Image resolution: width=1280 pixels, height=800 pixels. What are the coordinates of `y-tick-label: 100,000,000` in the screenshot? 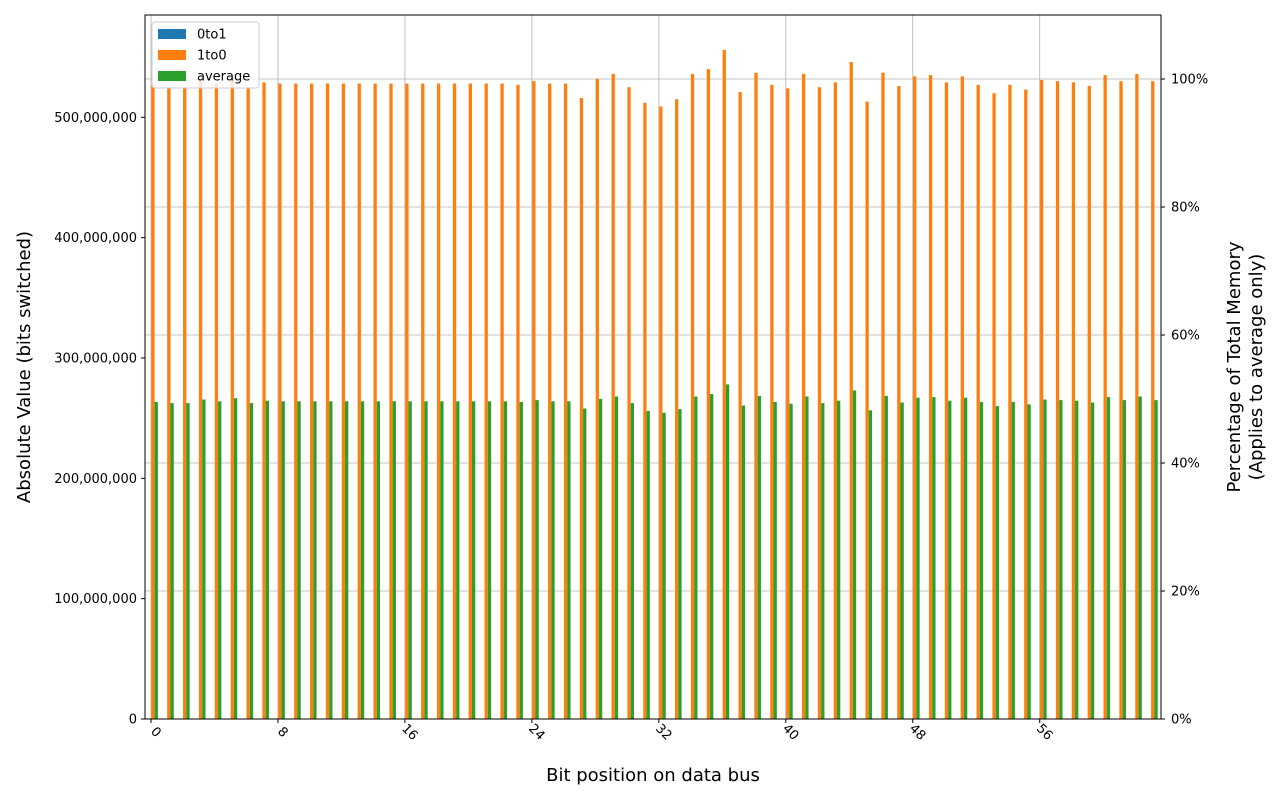 It's located at (95, 599).